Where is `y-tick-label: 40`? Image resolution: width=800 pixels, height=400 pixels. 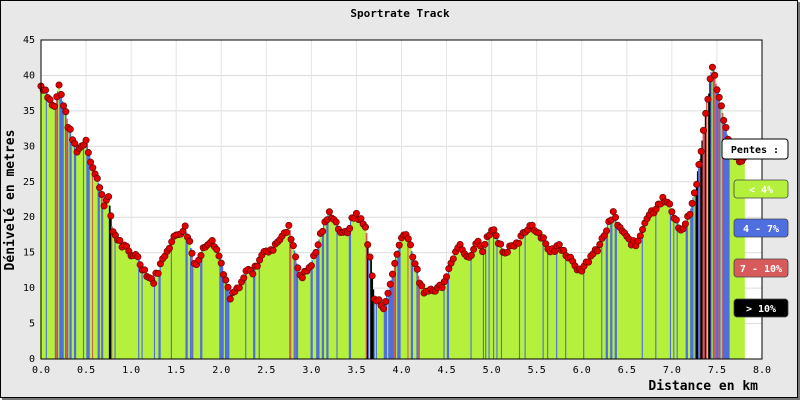
y-tick-label: 40 is located at coordinates (29, 75).